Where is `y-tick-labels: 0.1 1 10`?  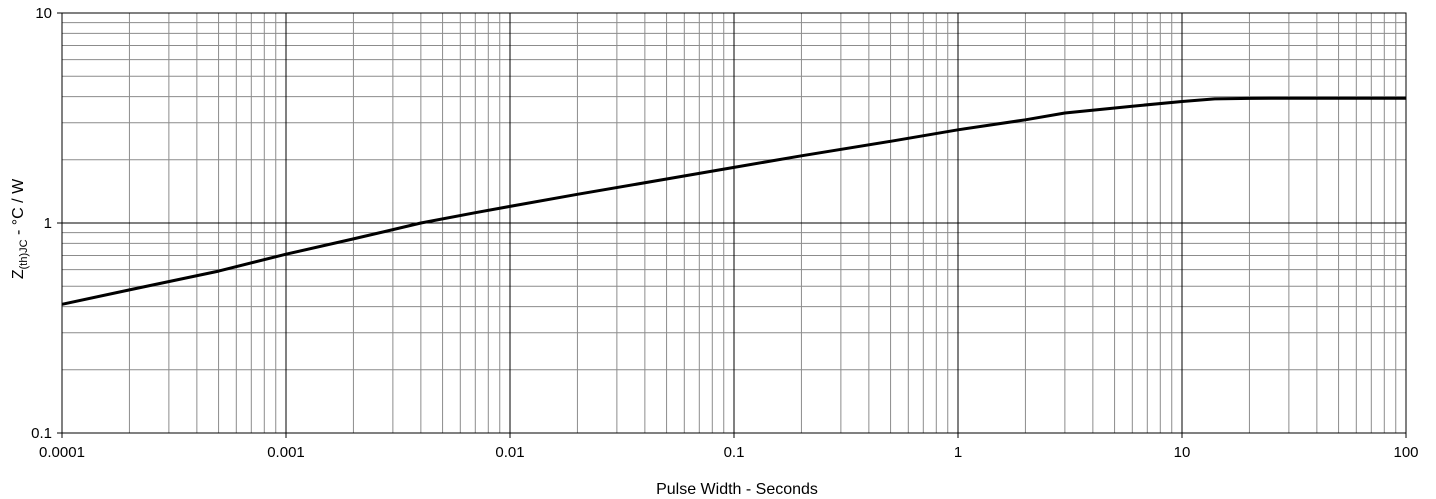
y-tick-labels: 0.1 1 10 is located at coordinates (41, 223).